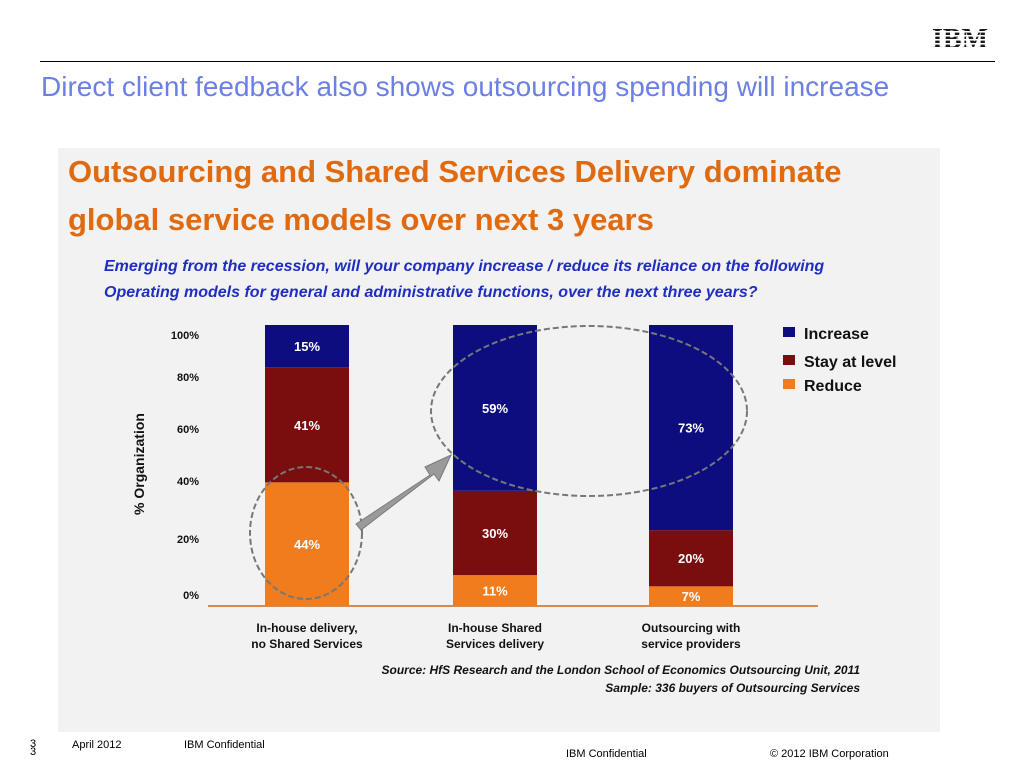 Image resolution: width=1024 pixels, height=768 pixels. Describe the element at coordinates (139, 464) in the screenshot. I see `y-axis-label: % Organization` at that location.